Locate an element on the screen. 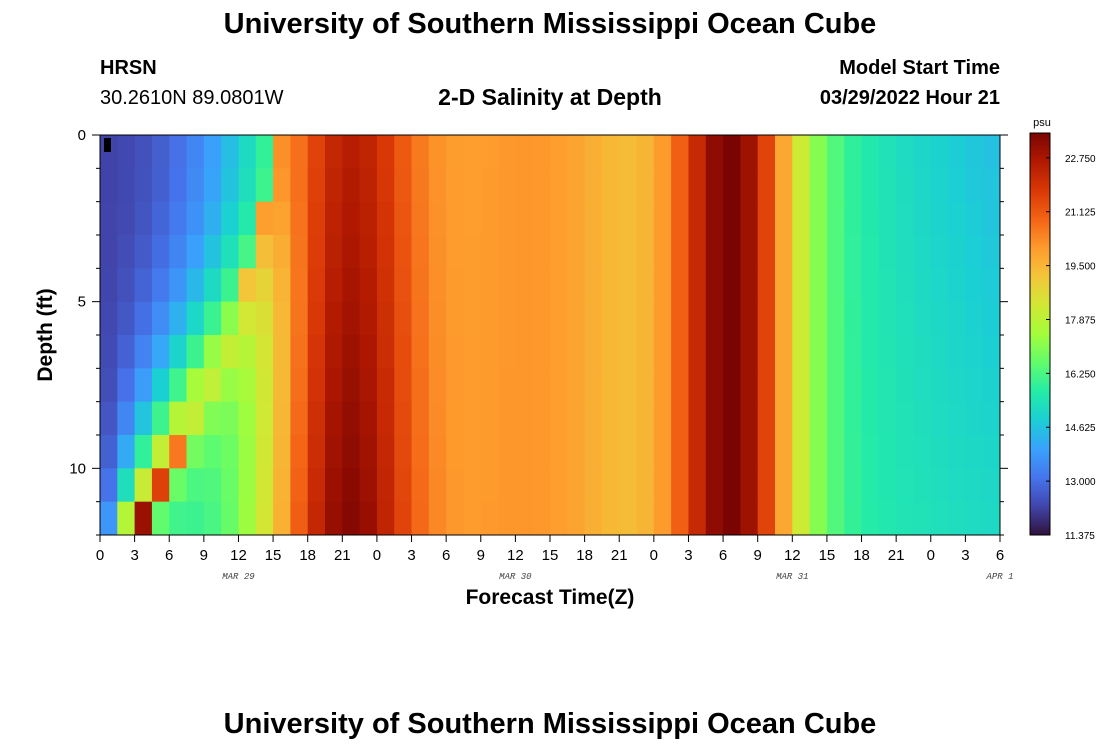 The height and width of the screenshot is (750, 1100). x-tick-label: 21 is located at coordinates (896, 555).